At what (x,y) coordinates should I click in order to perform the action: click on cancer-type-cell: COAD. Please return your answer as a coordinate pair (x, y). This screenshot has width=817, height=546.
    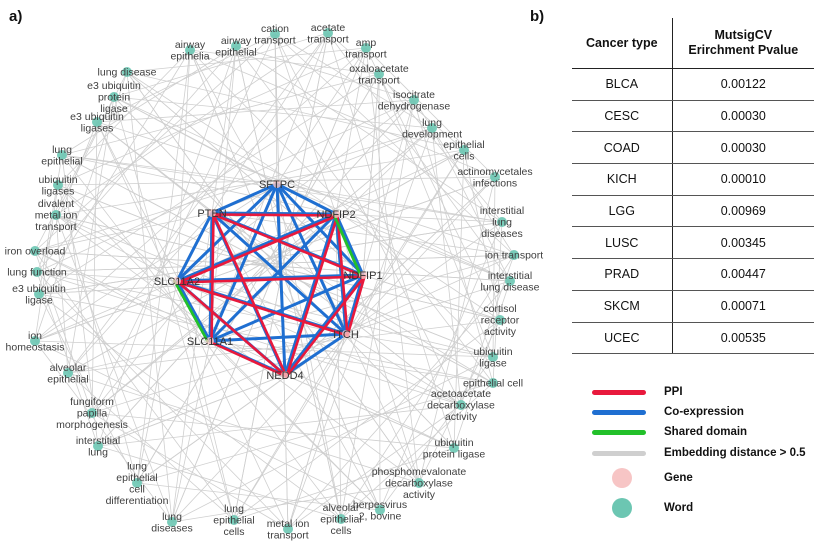
    Looking at the image, I should click on (622, 148).